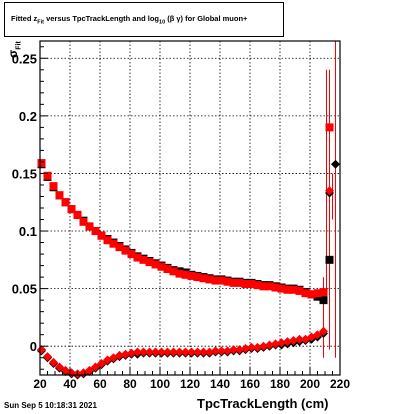 The width and height of the screenshot is (400, 414). I want to click on timestamp: Sun Sep 5 10:18:31 2021, so click(50, 405).